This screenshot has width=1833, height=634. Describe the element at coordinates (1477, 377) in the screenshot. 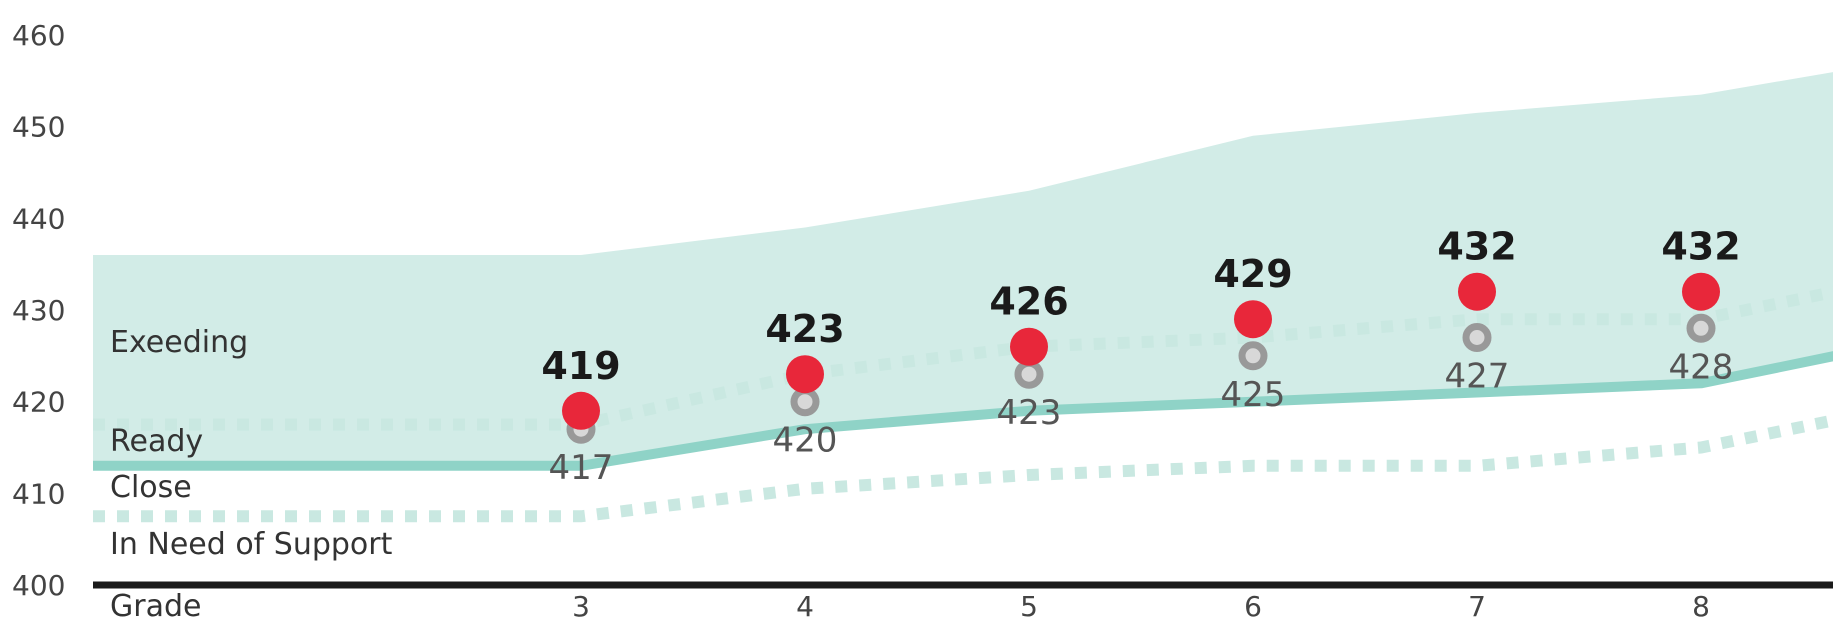

I see `grey-value-label: 427` at that location.